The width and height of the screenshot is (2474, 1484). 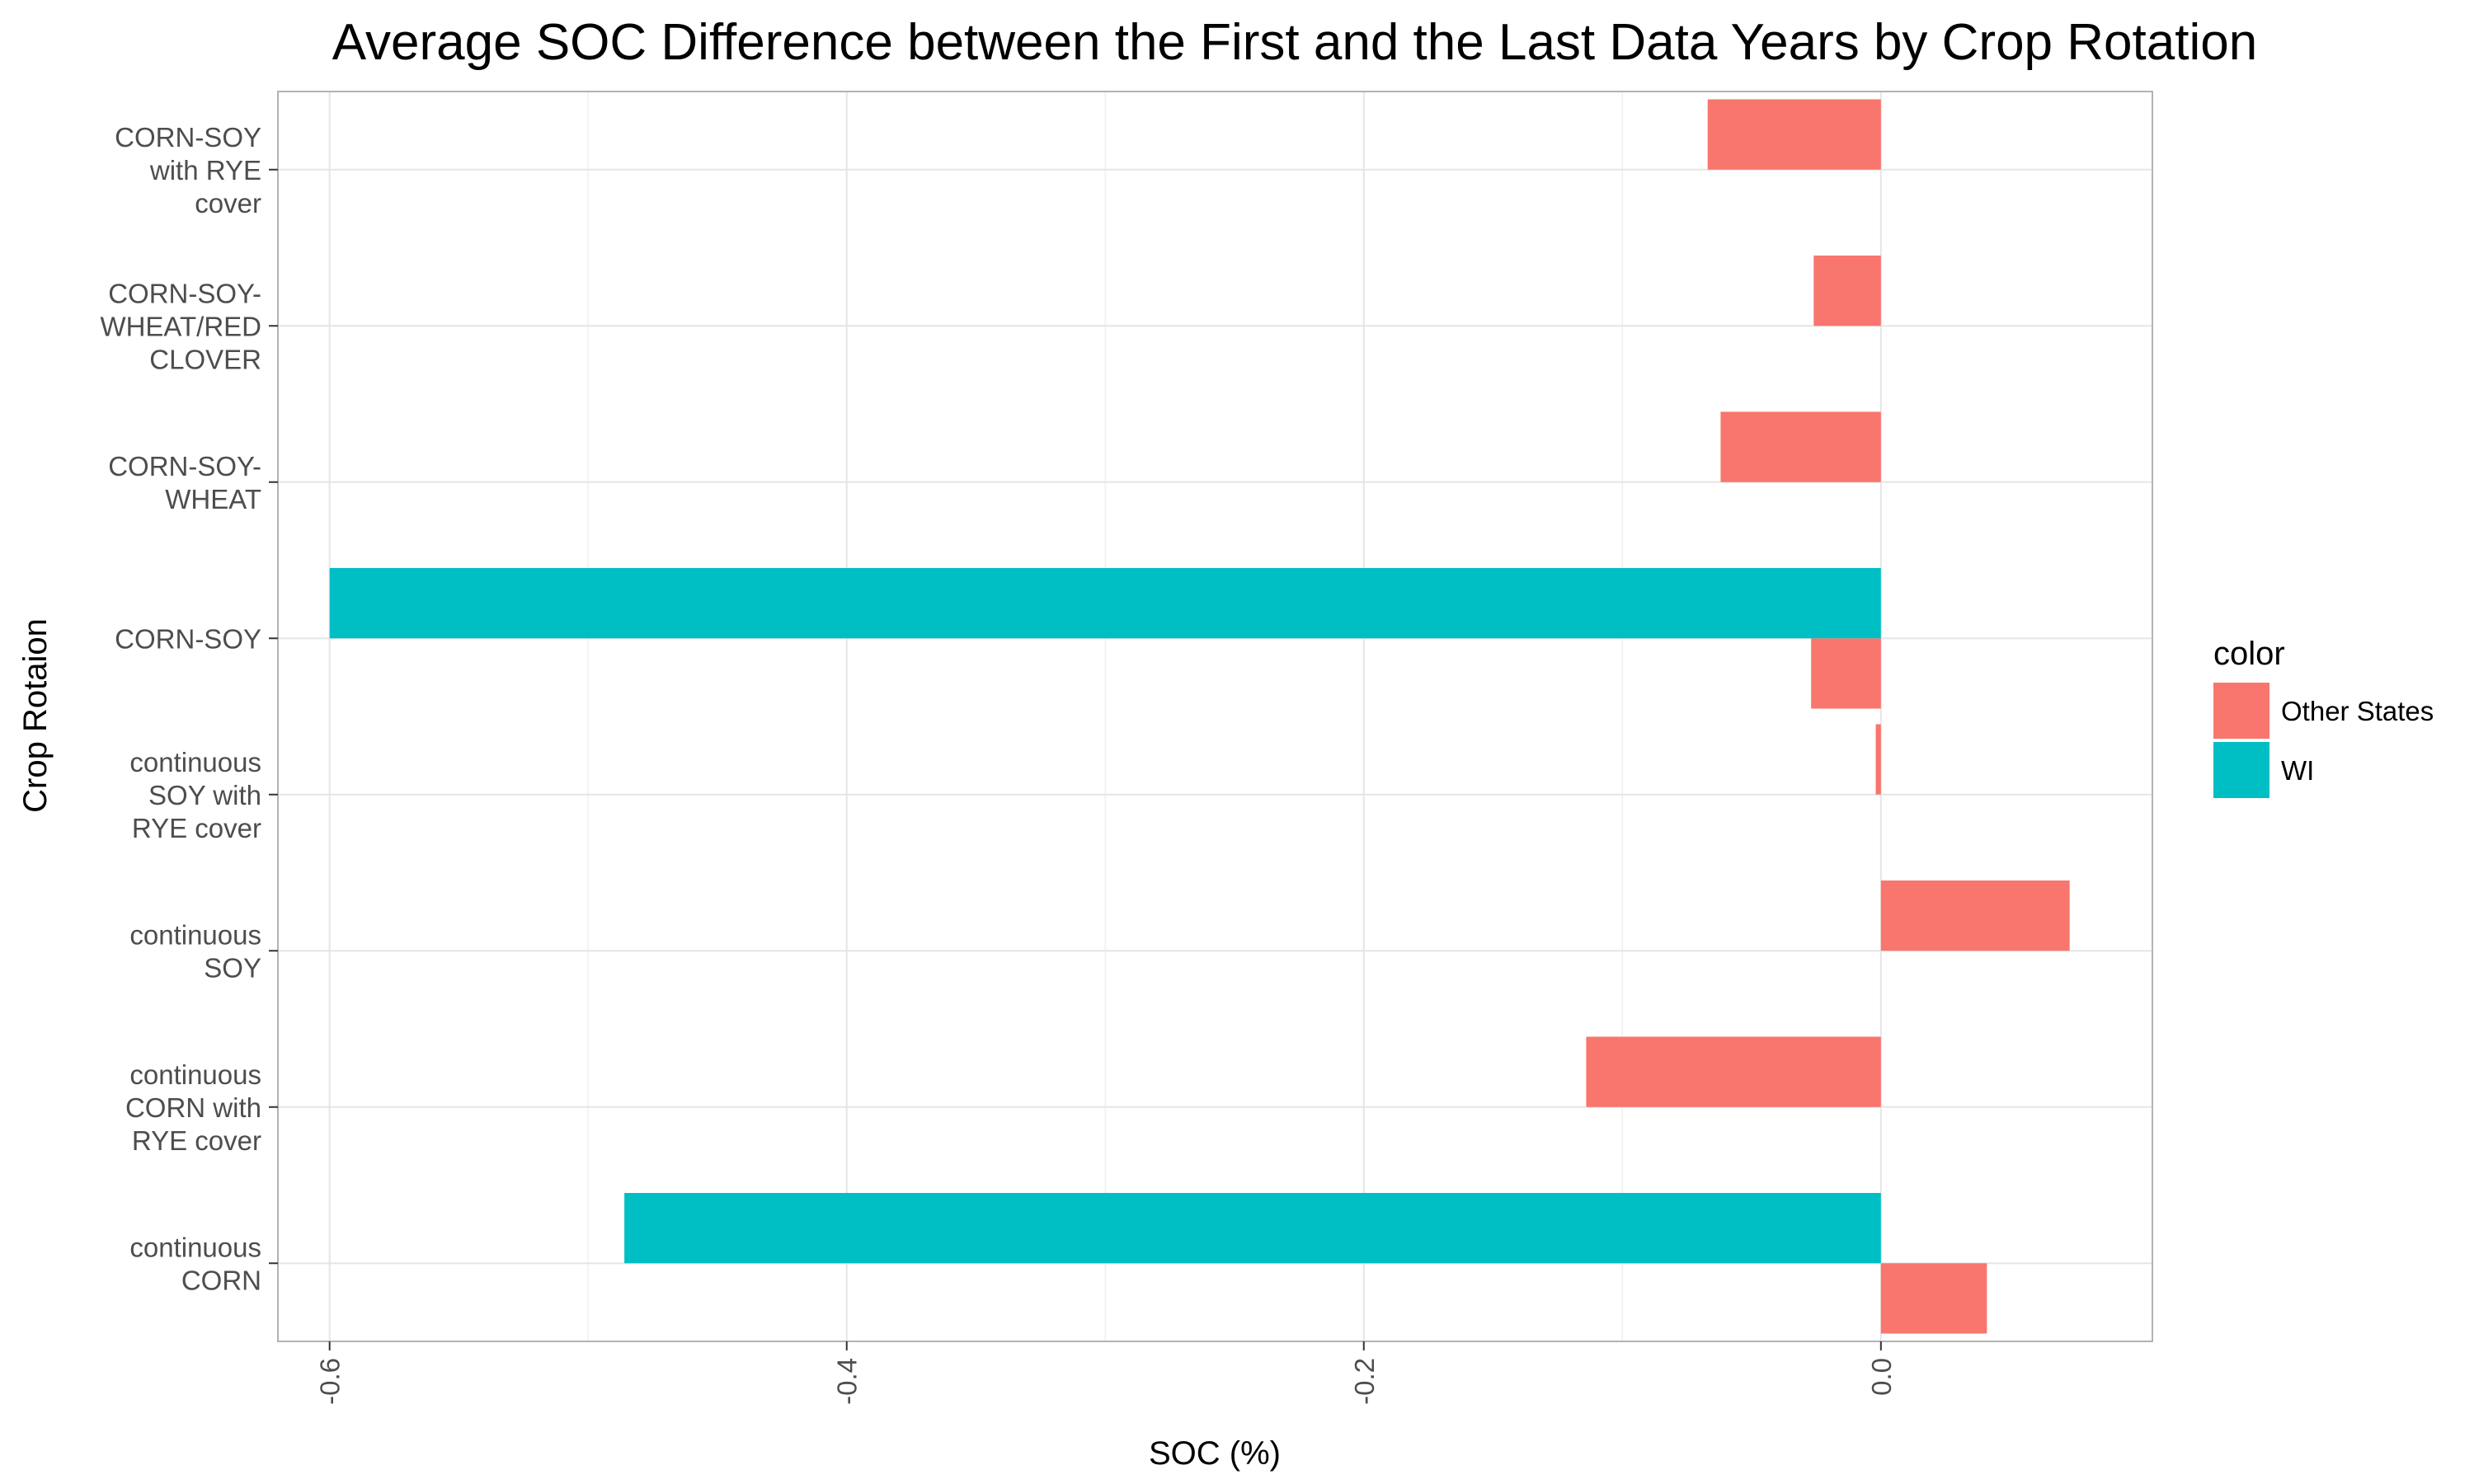 I want to click on y-tick-label: CLOVER, so click(x=205, y=359).